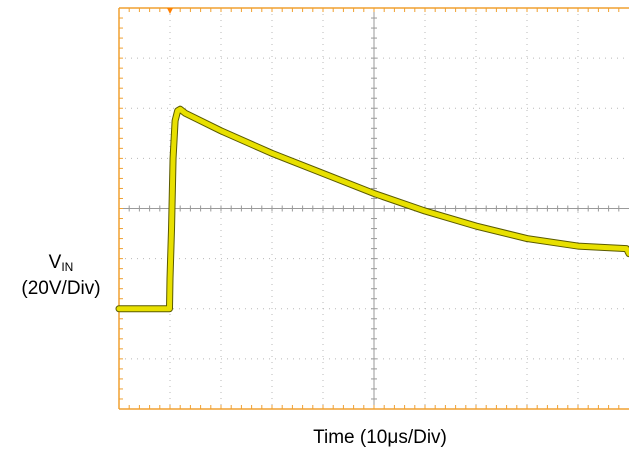 The width and height of the screenshot is (629, 458). I want to click on trigger-marker, so click(170, 11).